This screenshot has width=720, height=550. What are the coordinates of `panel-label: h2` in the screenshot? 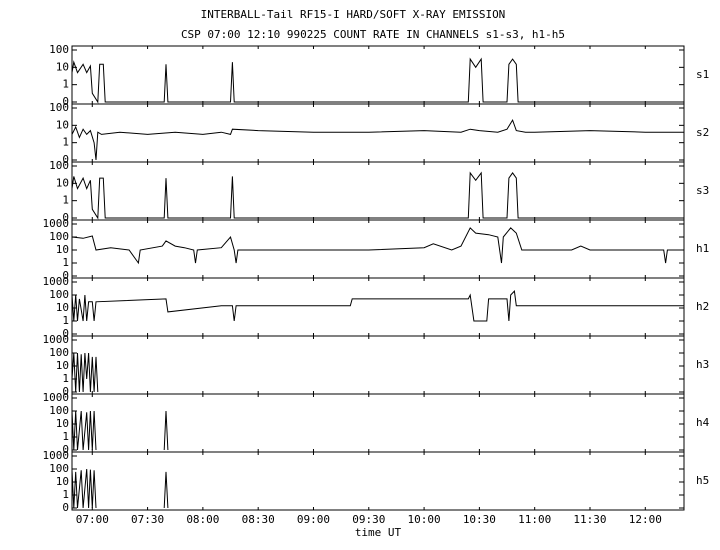 It's located at (702, 306).